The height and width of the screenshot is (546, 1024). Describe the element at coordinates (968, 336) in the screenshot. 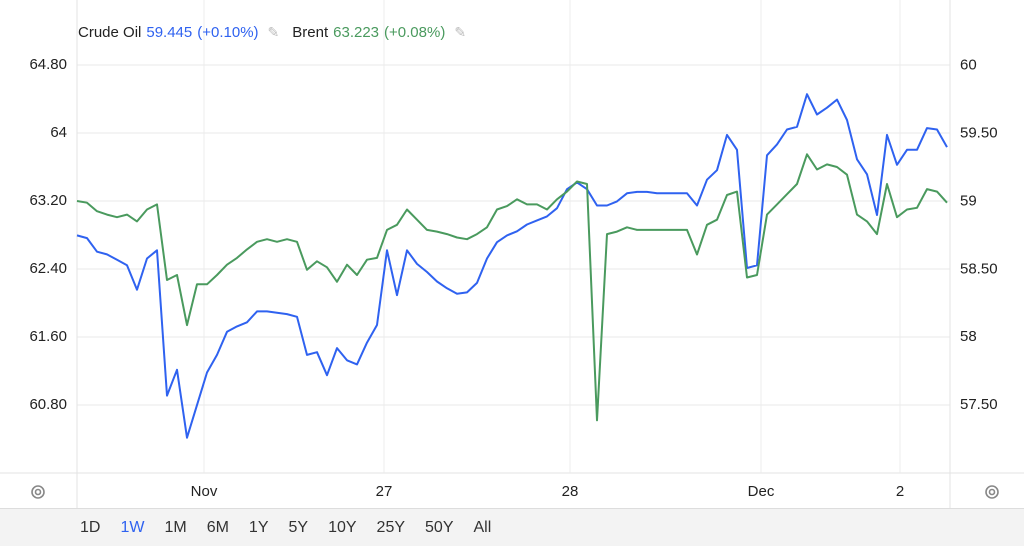

I see `y2-tick-label: 58` at that location.